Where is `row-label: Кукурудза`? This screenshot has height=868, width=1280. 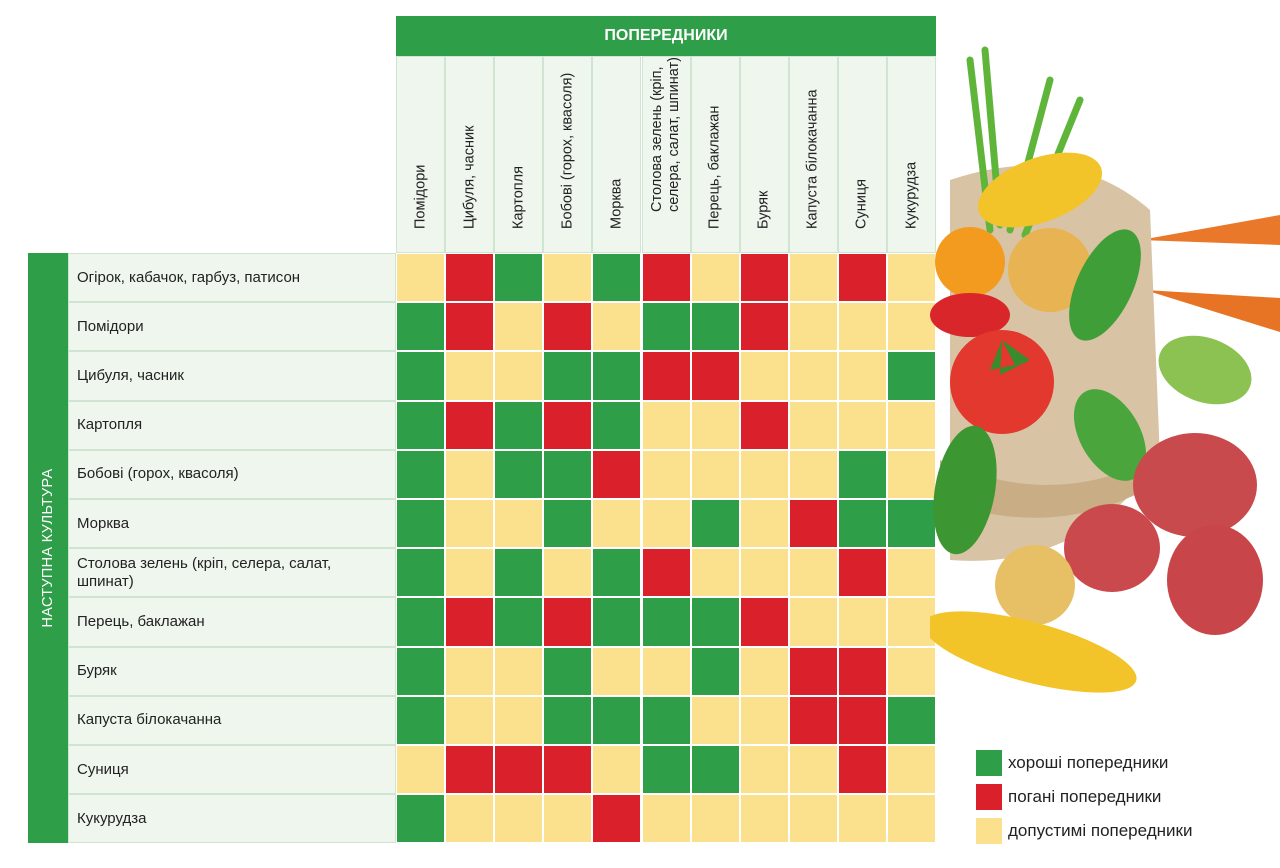
row-label: Кукурудза is located at coordinates (232, 819).